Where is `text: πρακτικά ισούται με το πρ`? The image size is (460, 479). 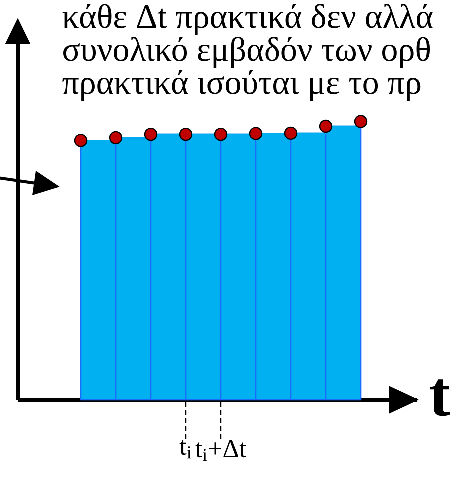 text: πρακτικά ισούται με το πρ is located at coordinates (241, 86).